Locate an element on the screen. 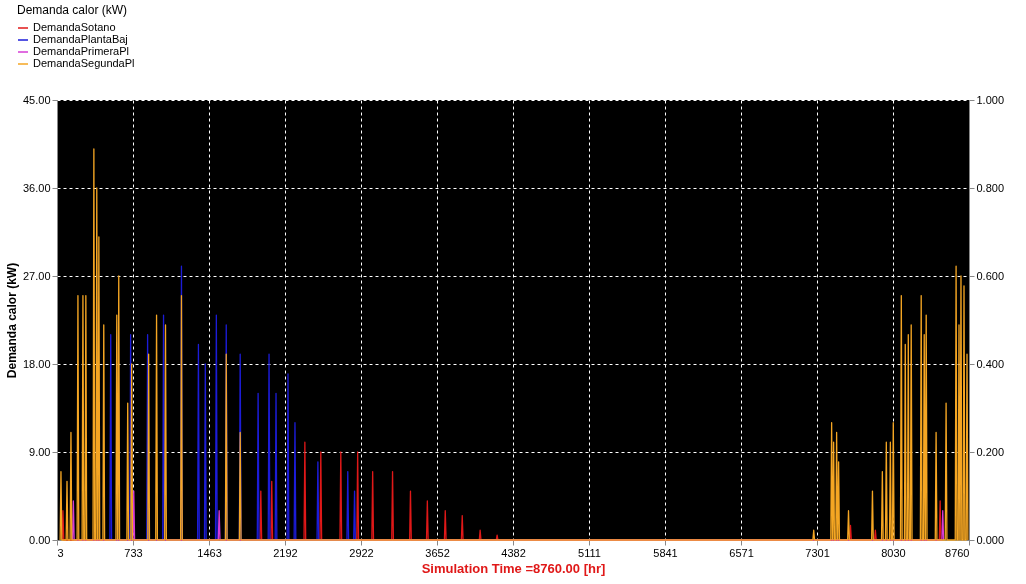  y-tick-label: 9.00 is located at coordinates (40, 451).